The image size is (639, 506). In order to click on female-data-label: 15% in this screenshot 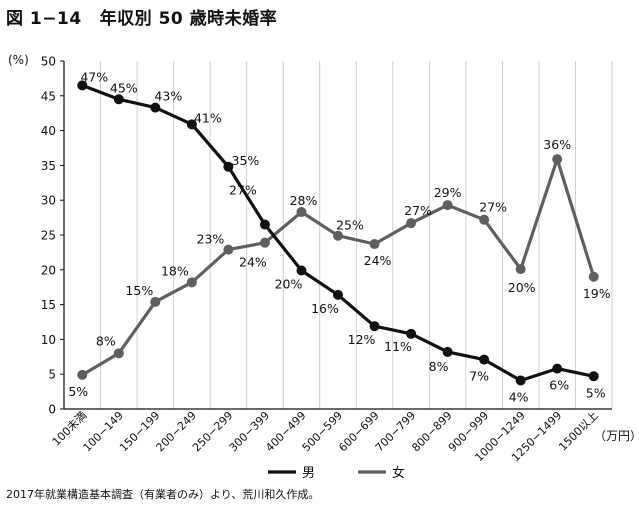, I will do `click(139, 290)`.